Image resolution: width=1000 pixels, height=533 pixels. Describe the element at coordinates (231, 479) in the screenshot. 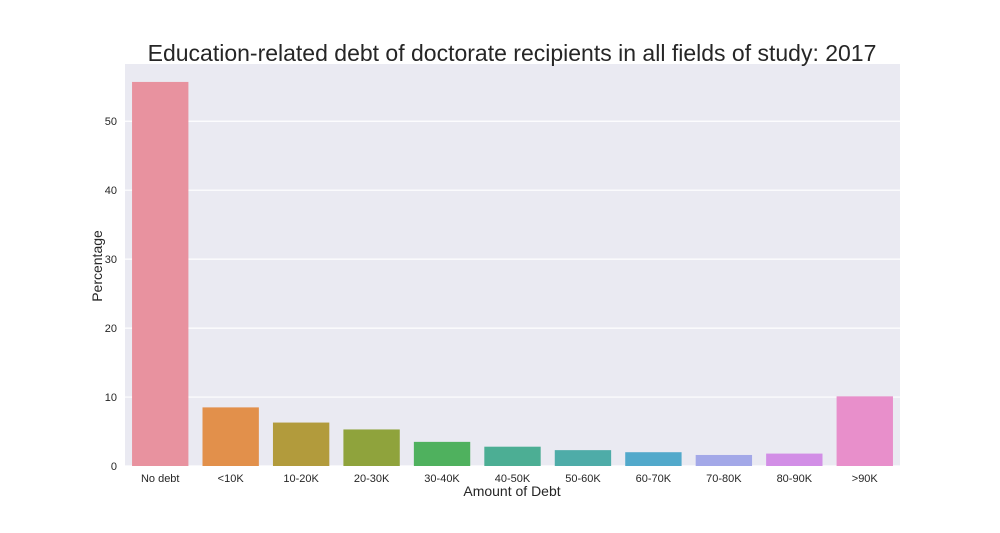

I see `x-tick-label: <10K` at that location.